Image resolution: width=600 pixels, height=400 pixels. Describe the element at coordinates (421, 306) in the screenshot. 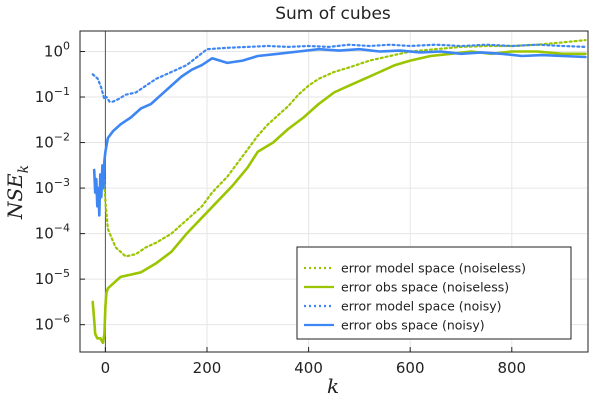

I see `legend-label: error model space (noisy)` at that location.